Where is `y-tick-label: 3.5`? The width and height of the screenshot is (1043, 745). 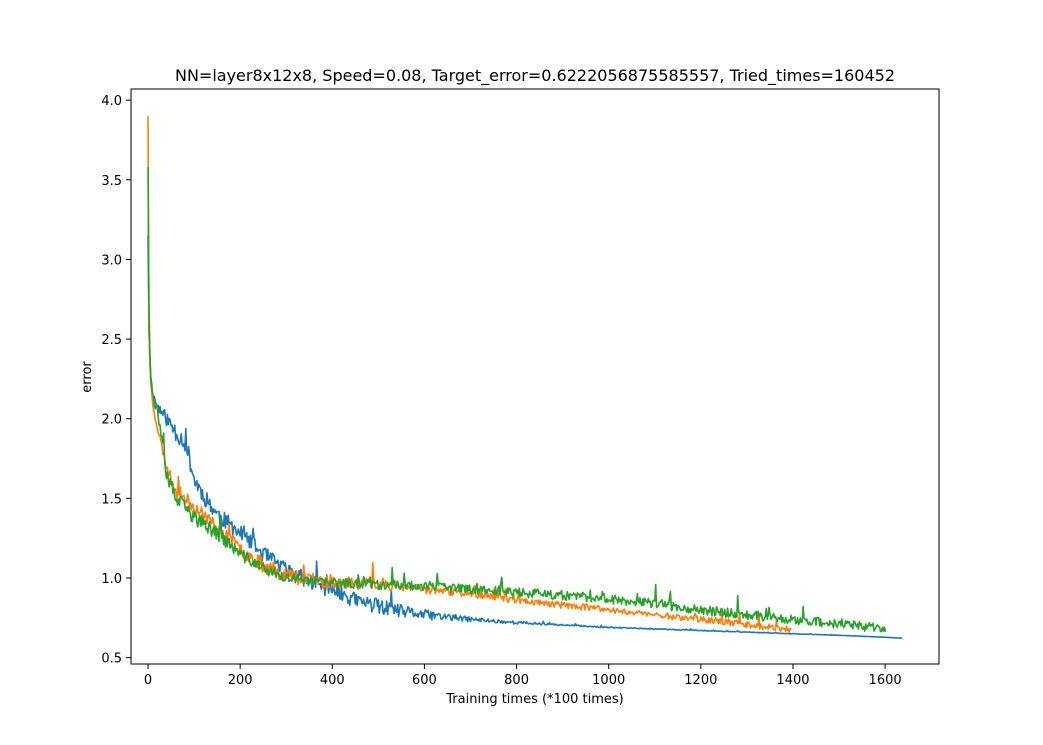 y-tick-label: 3.5 is located at coordinates (111, 181).